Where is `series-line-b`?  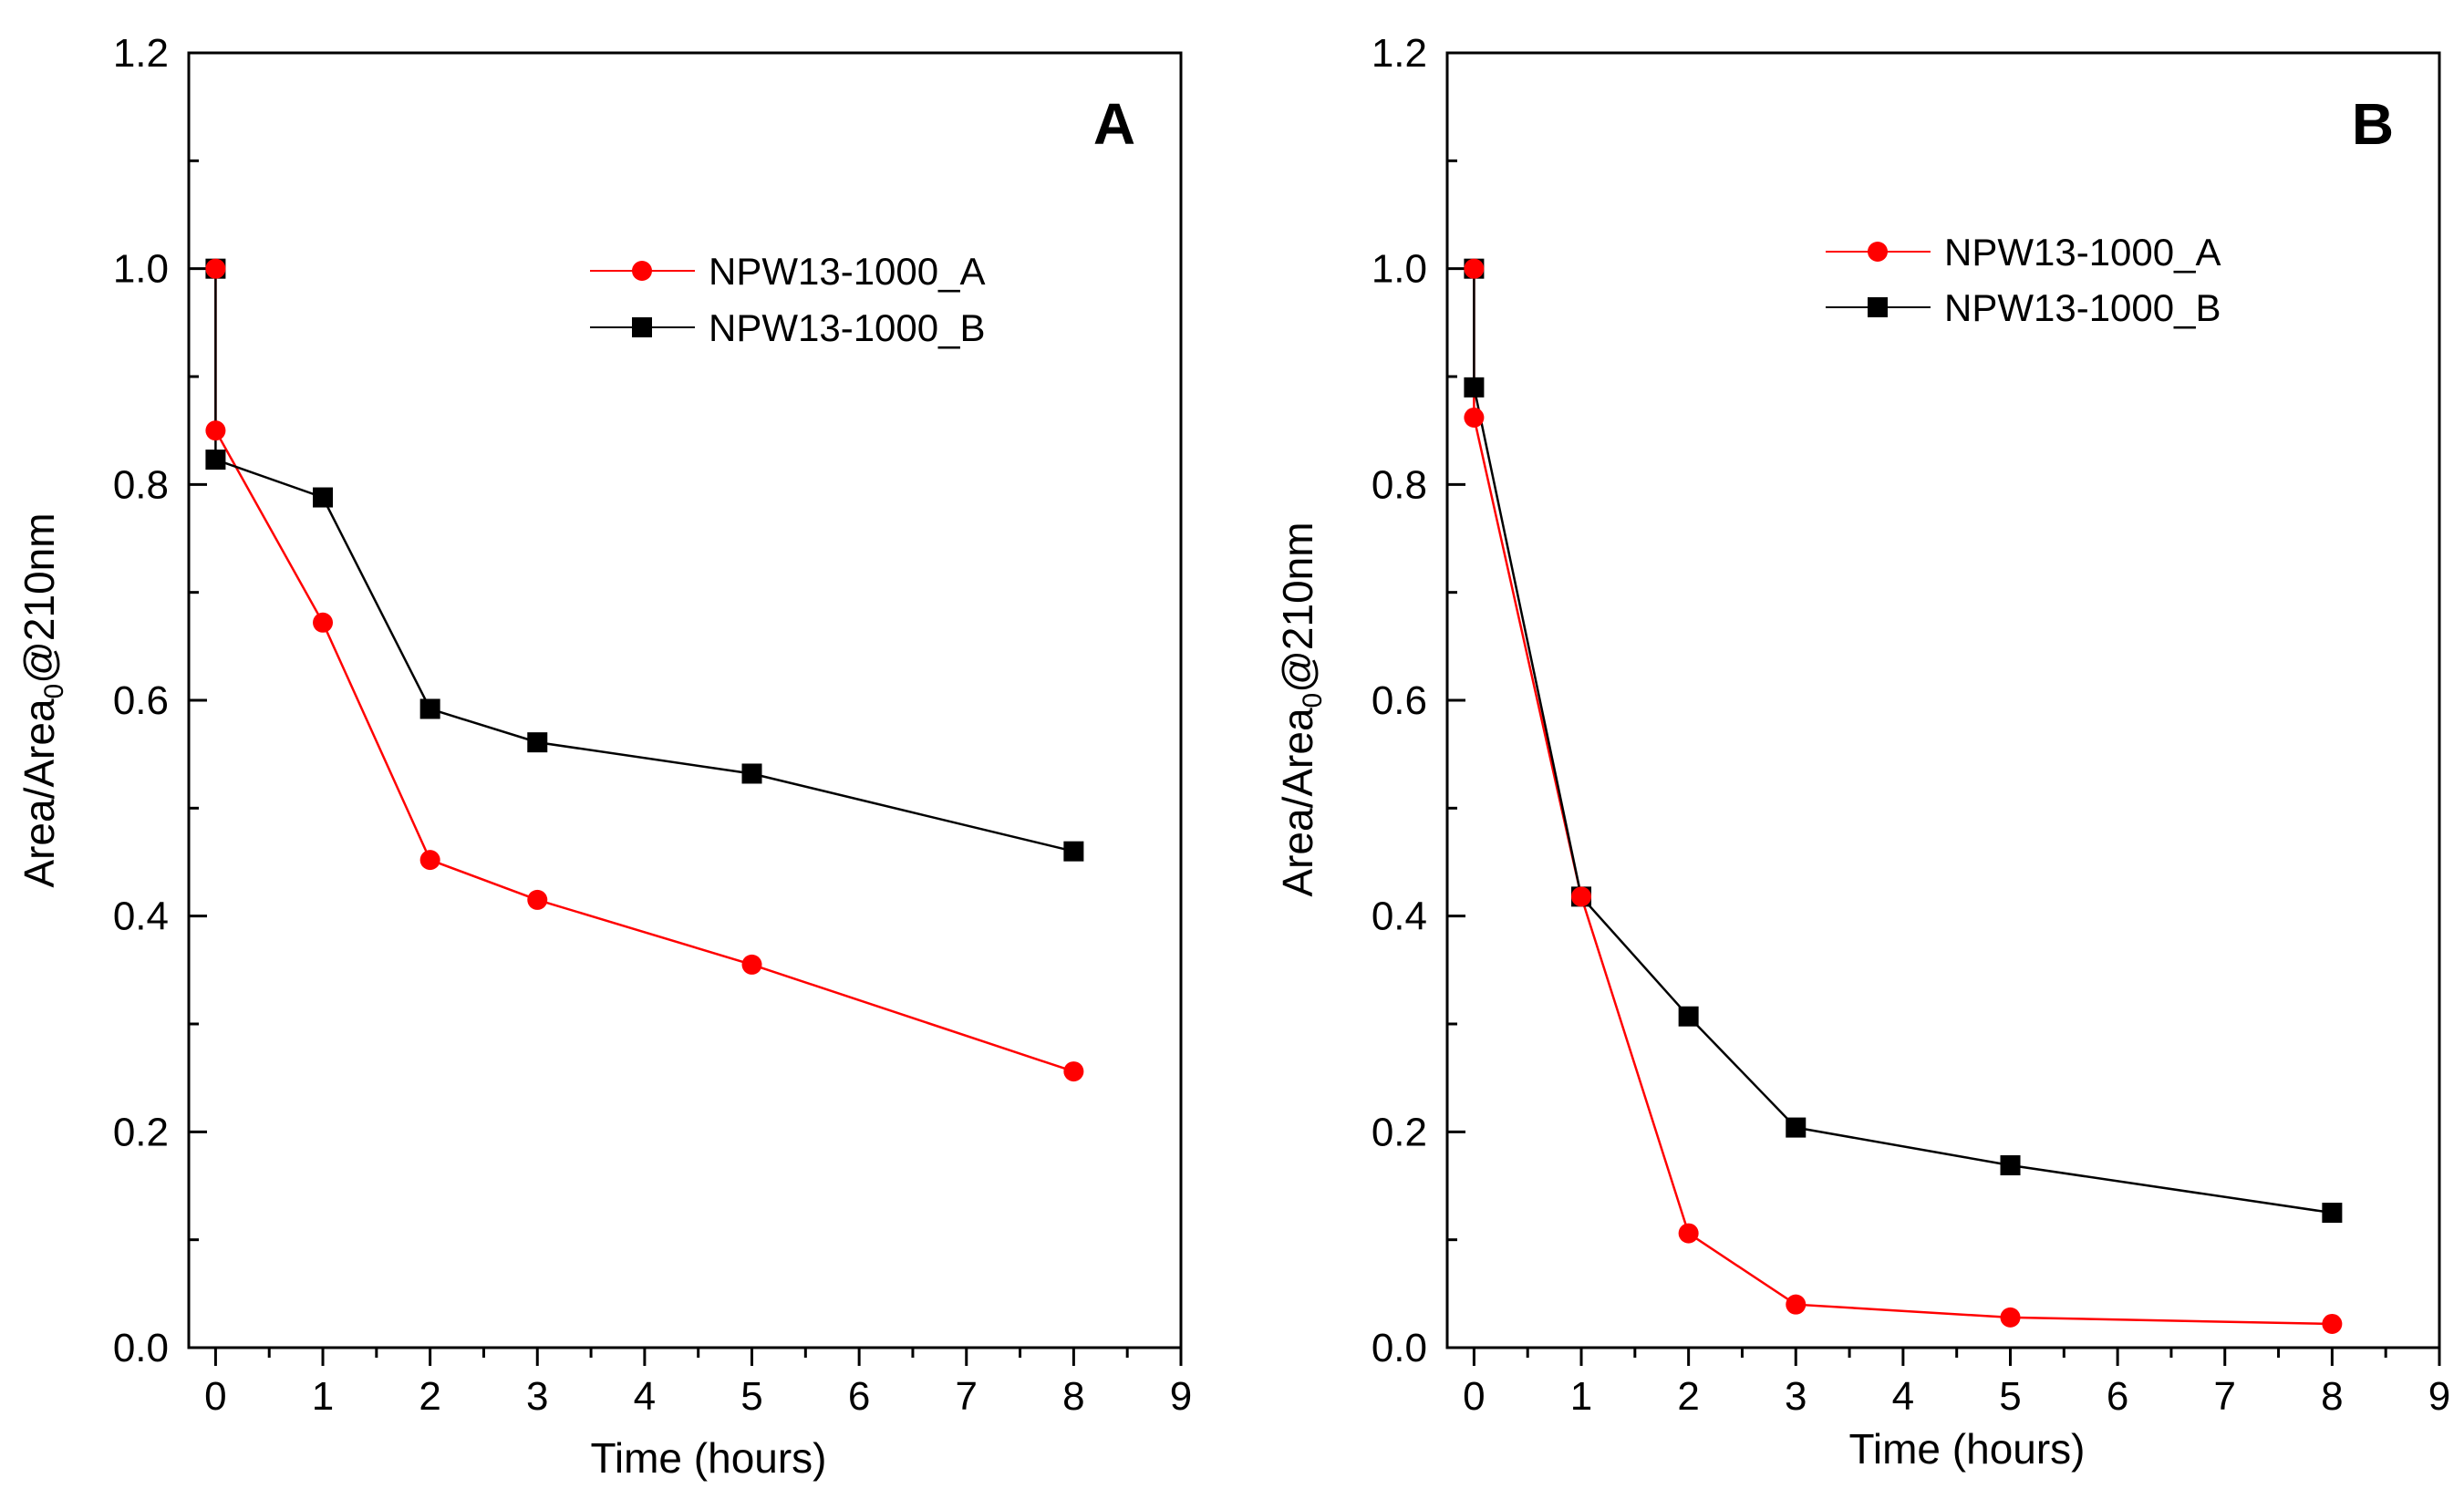 series-line-b is located at coordinates (644, 560).